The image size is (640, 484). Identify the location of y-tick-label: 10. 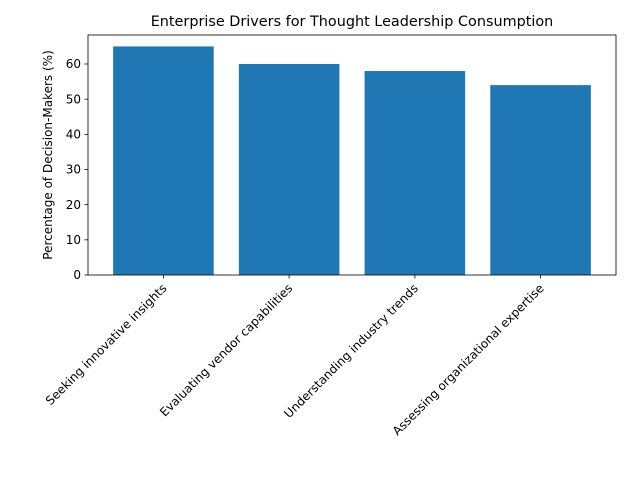
(73, 240).